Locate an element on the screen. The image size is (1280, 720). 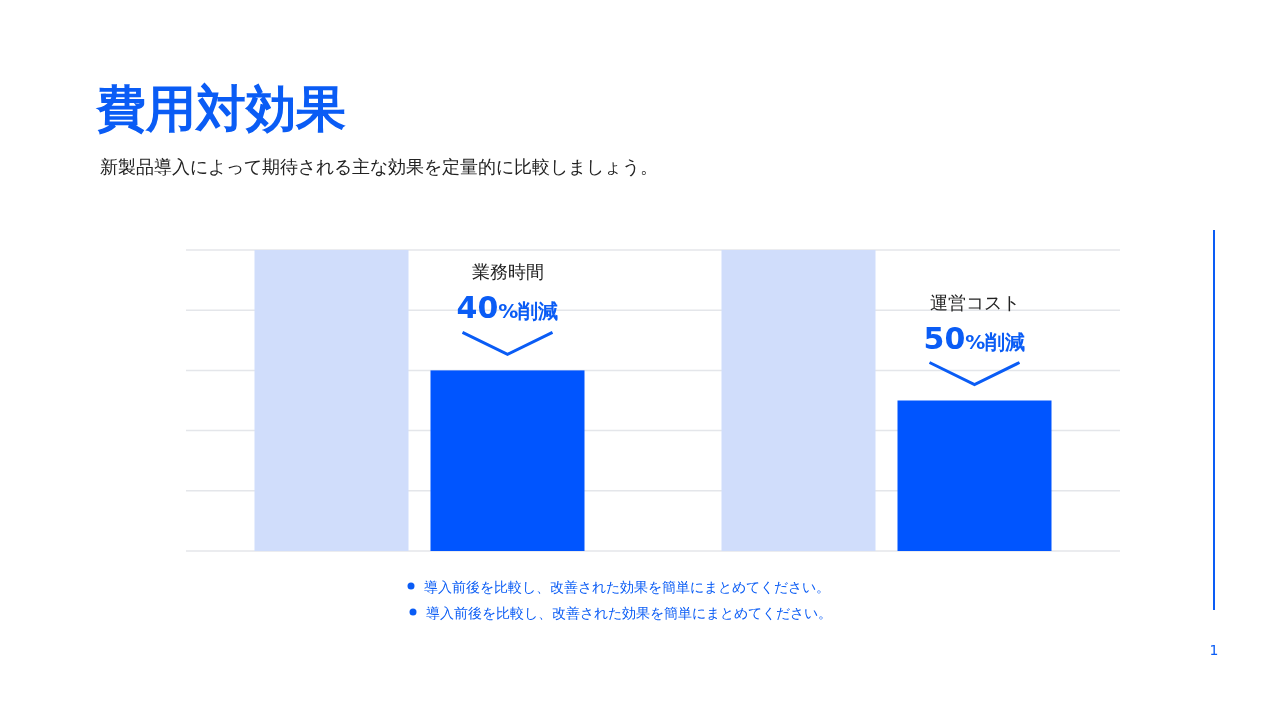
chart-subtitle: 新製品導入によって期待される主な効果を定量的に比較しましょう。 is located at coordinates (379, 166).